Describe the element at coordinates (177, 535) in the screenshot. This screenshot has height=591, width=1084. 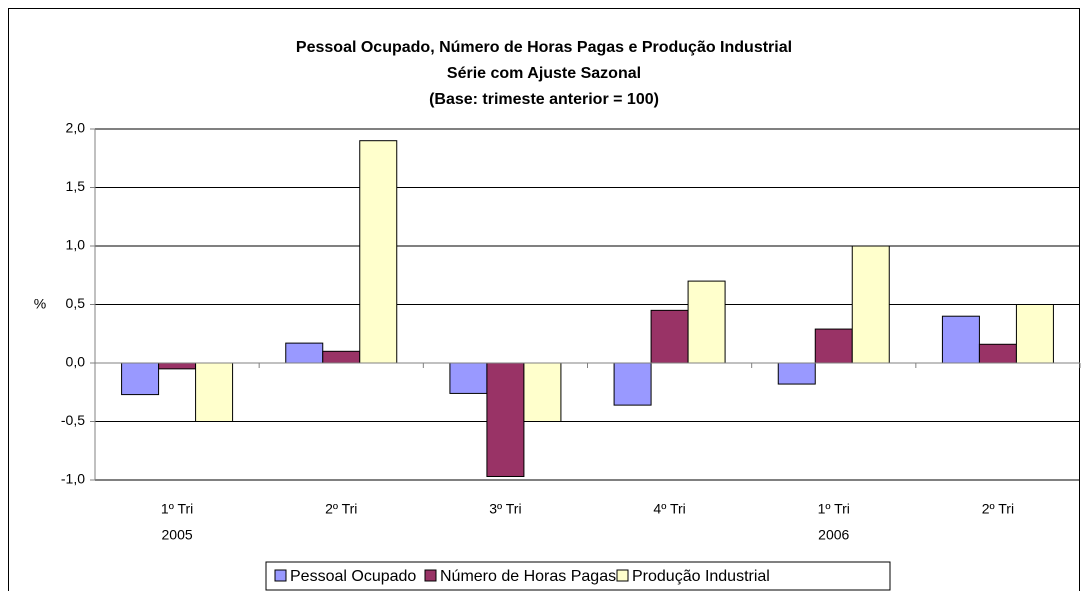
I see `x-group-label: 2005` at that location.